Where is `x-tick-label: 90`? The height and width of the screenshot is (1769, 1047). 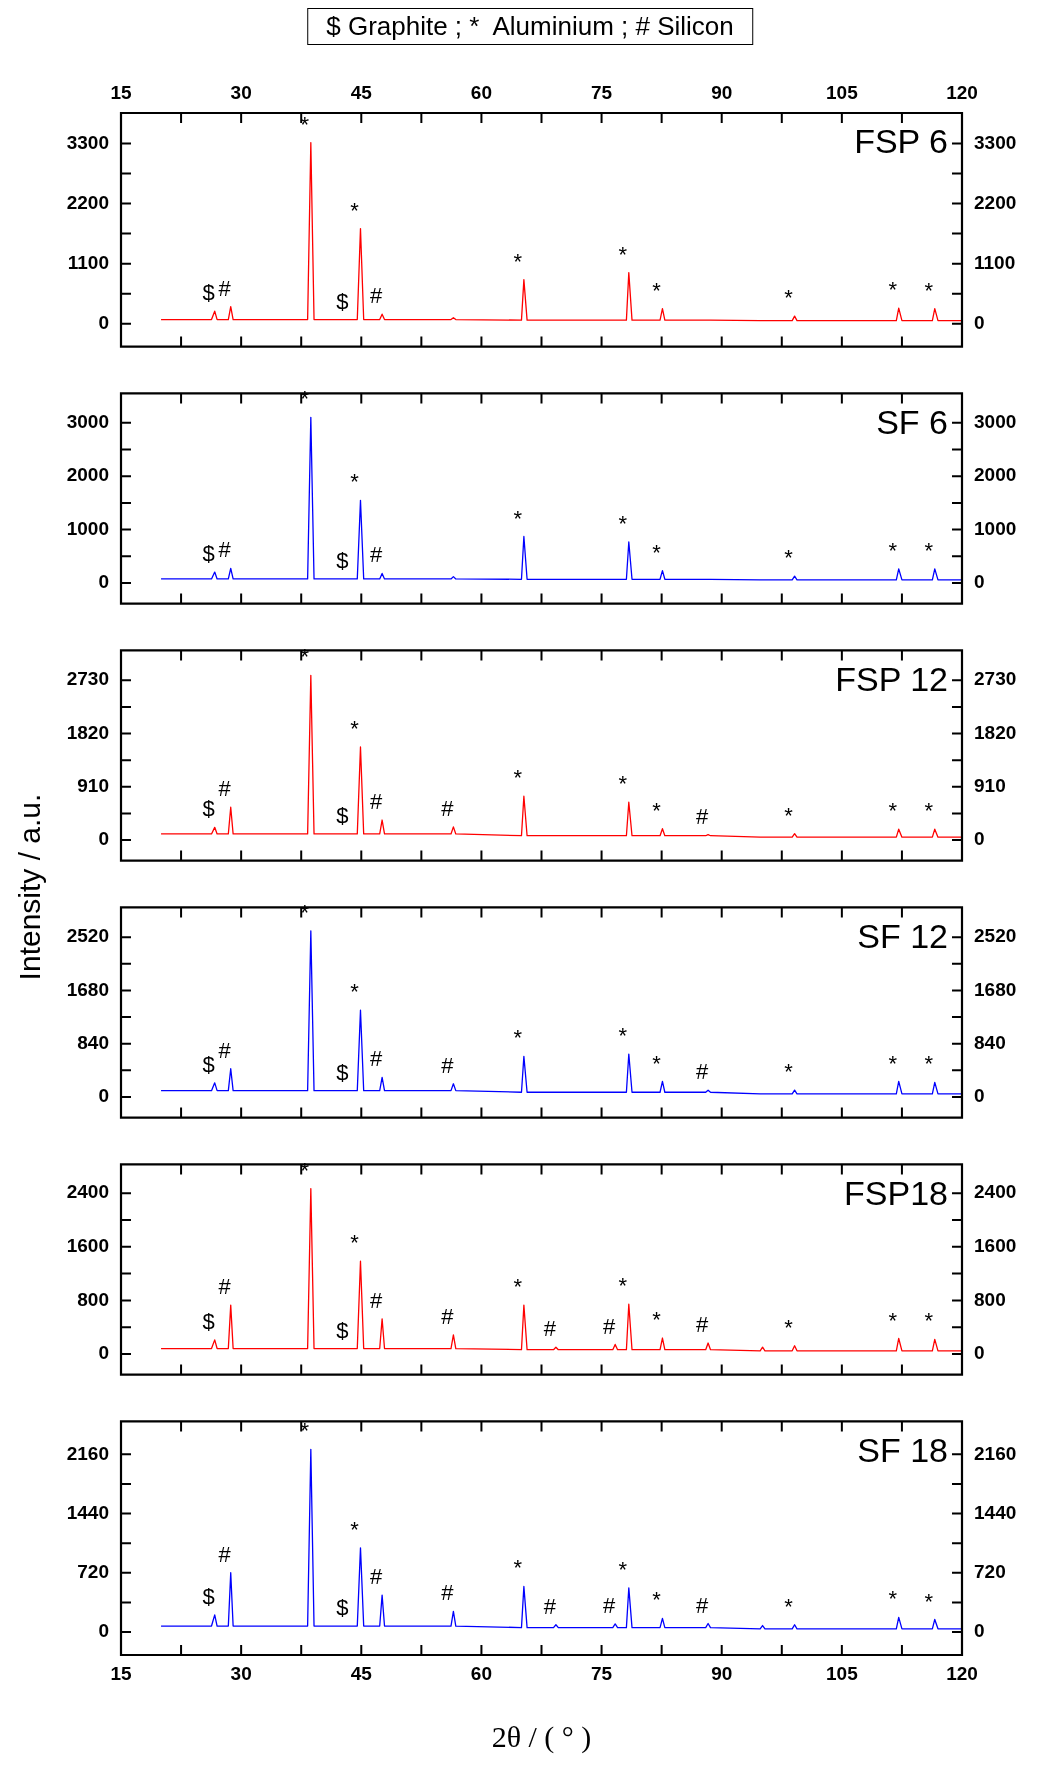
x-tick-label: 90 is located at coordinates (722, 1673).